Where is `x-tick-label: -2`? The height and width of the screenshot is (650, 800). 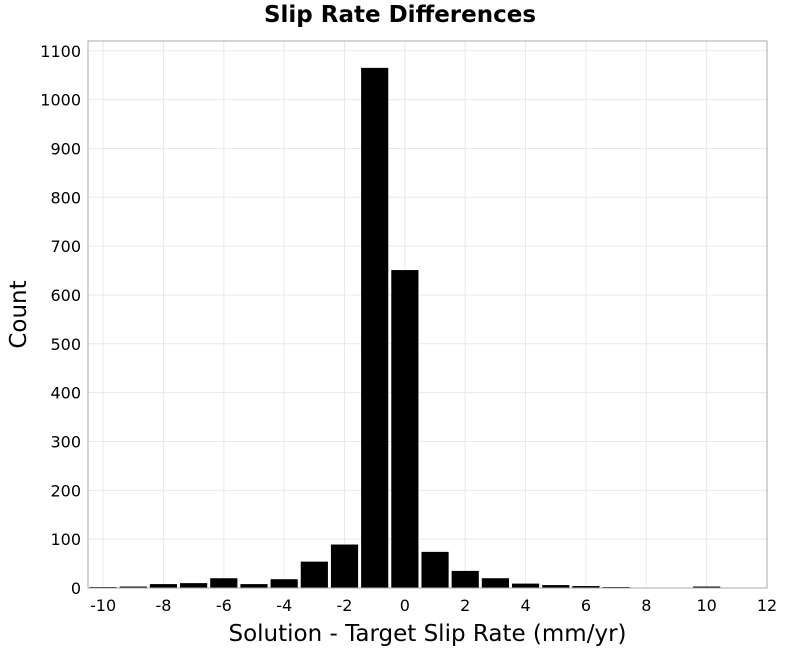
x-tick-label: -2 is located at coordinates (345, 605).